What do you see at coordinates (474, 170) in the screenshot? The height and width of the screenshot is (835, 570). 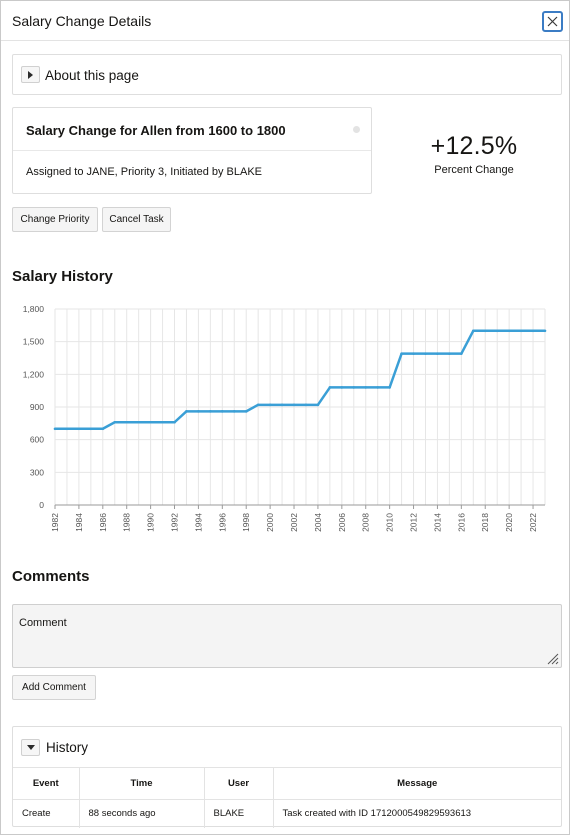 I see `percent-change-caption: Percent Change` at bounding box center [474, 170].